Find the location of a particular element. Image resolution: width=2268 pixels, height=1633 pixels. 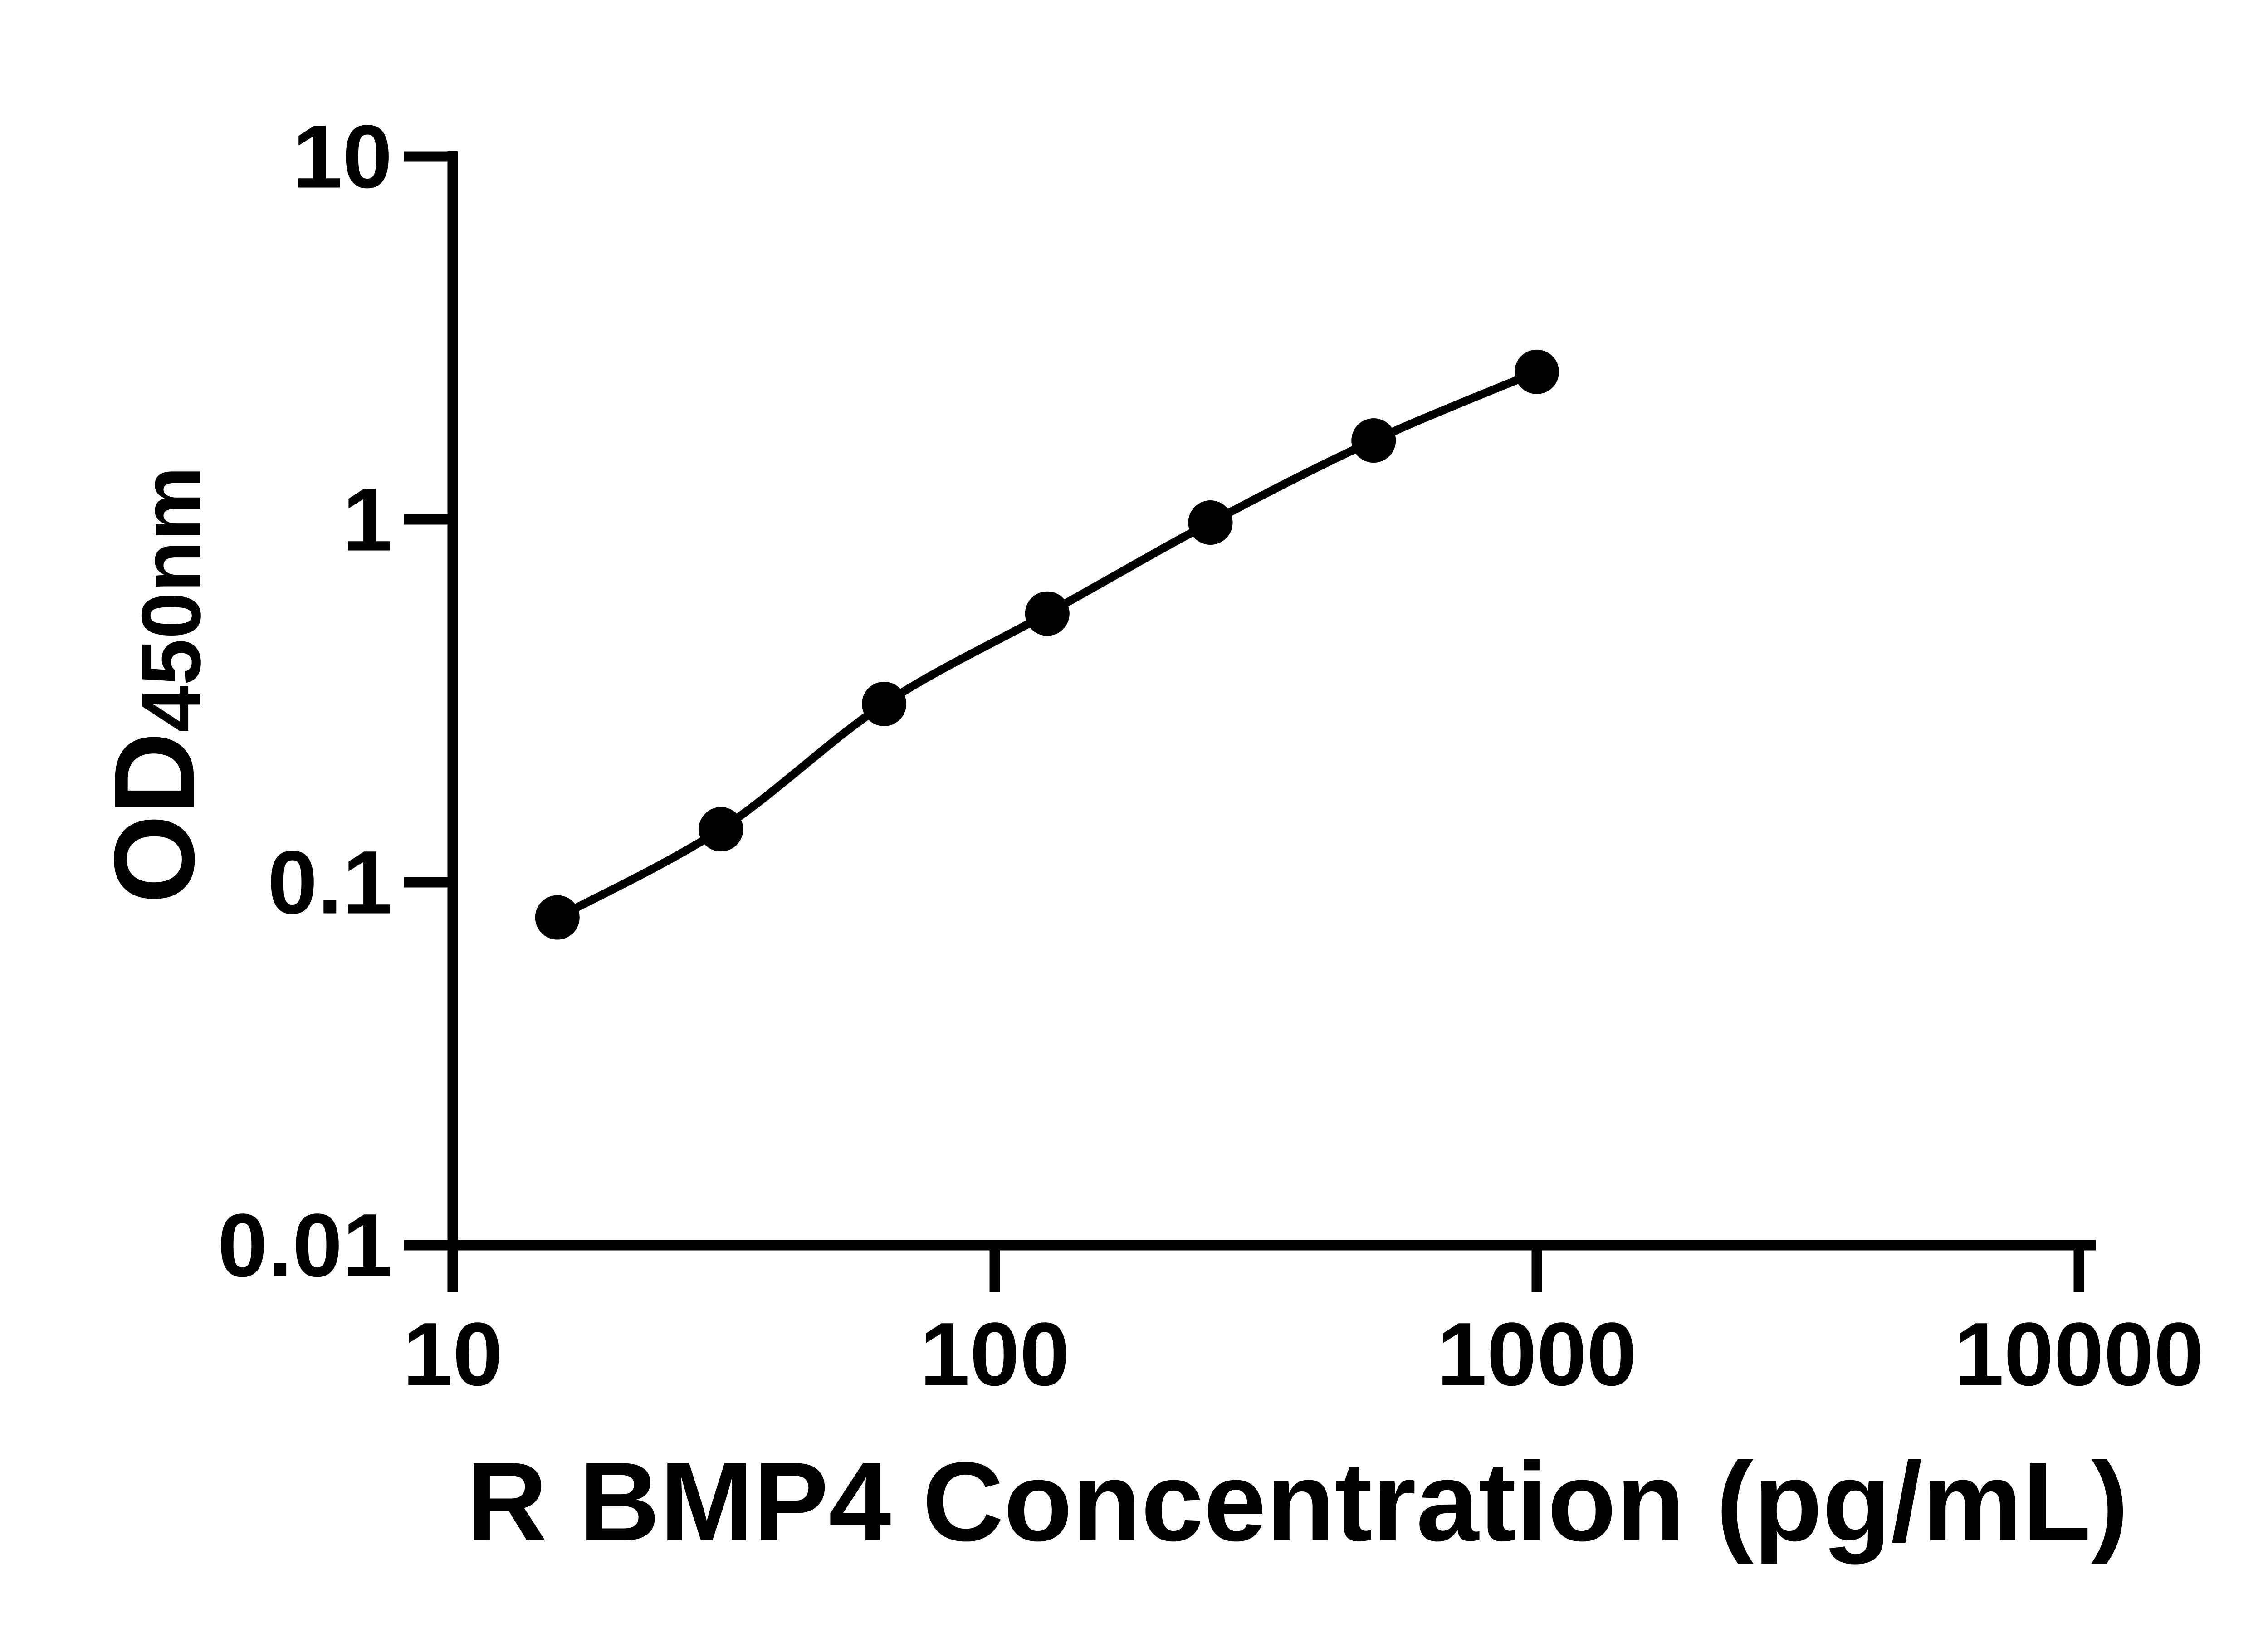

y-axis-title-subscript: 450nm is located at coordinates (171, 599).